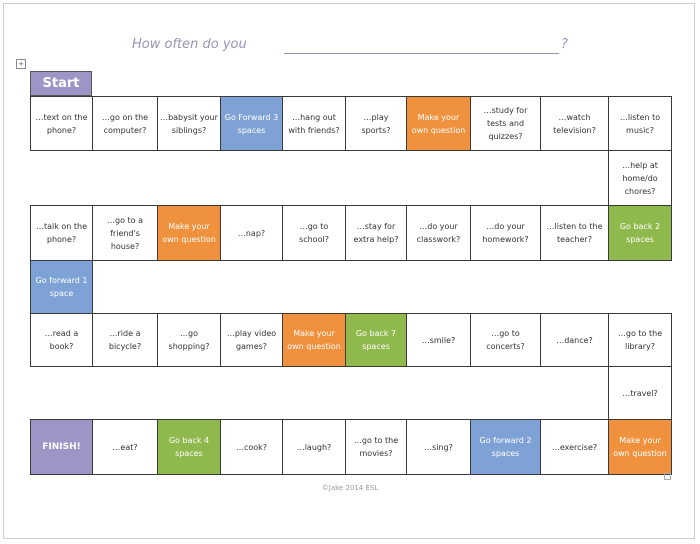 This screenshot has height=544, width=700. I want to click on board-square: …sing?, so click(438, 447).